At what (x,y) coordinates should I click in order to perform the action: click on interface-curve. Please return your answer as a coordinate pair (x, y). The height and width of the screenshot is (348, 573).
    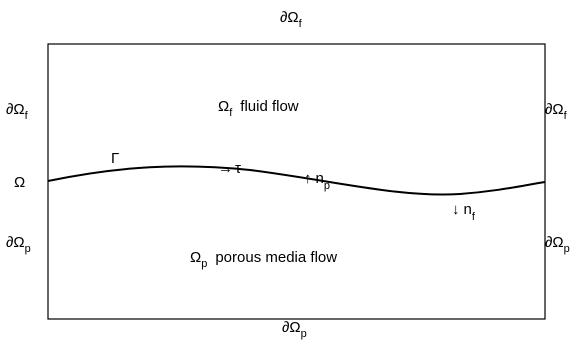
    Looking at the image, I should click on (296, 180).